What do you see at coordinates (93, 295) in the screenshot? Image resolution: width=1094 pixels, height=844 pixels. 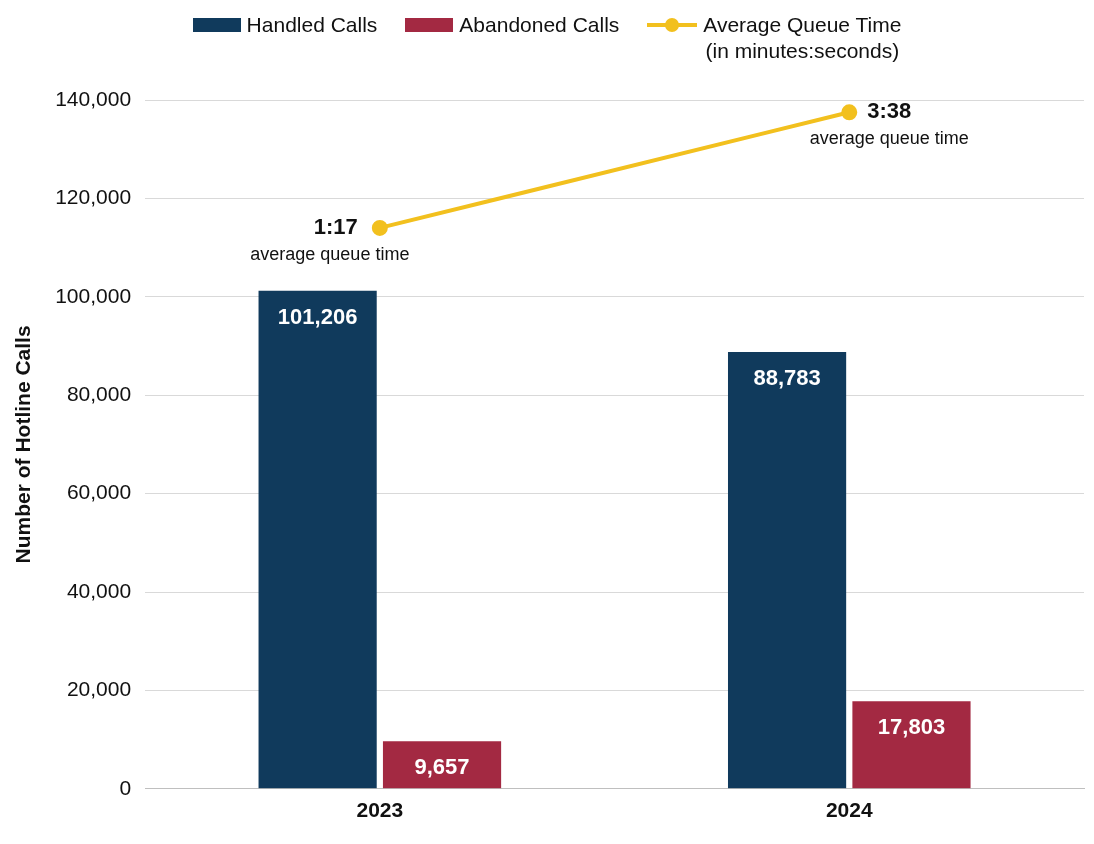 I see `y-tick-label: 100,000` at bounding box center [93, 295].